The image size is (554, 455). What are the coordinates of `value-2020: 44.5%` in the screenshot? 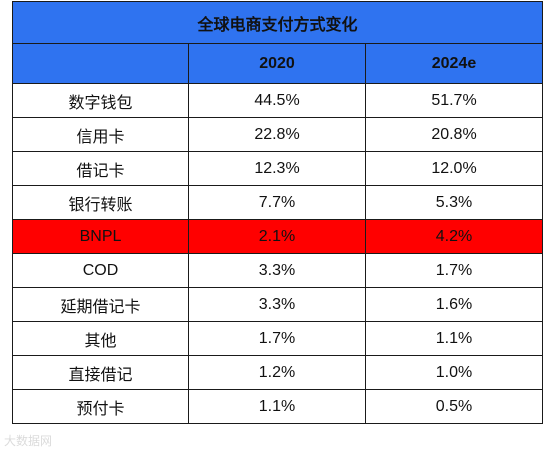 It's located at (277, 100).